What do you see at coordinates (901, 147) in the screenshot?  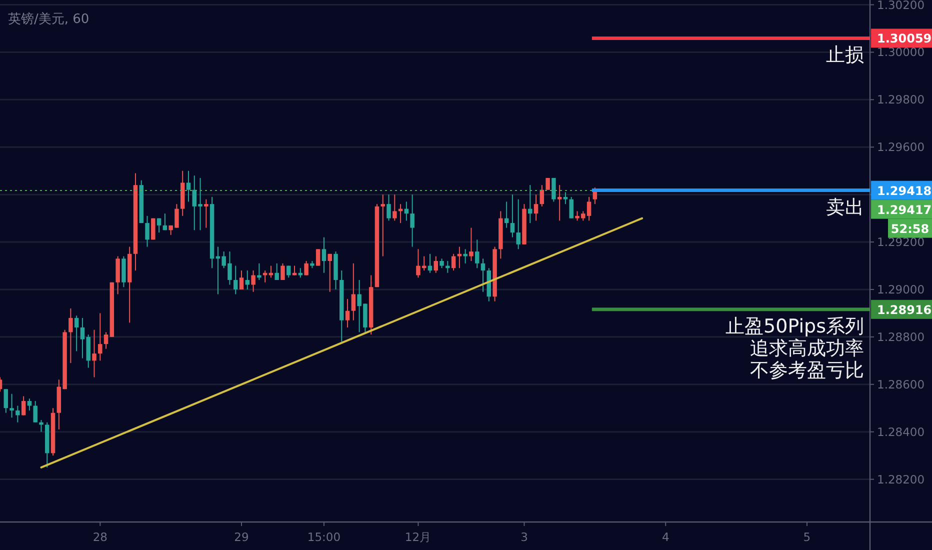 I see `y-tick-label: 1.29600` at bounding box center [901, 147].